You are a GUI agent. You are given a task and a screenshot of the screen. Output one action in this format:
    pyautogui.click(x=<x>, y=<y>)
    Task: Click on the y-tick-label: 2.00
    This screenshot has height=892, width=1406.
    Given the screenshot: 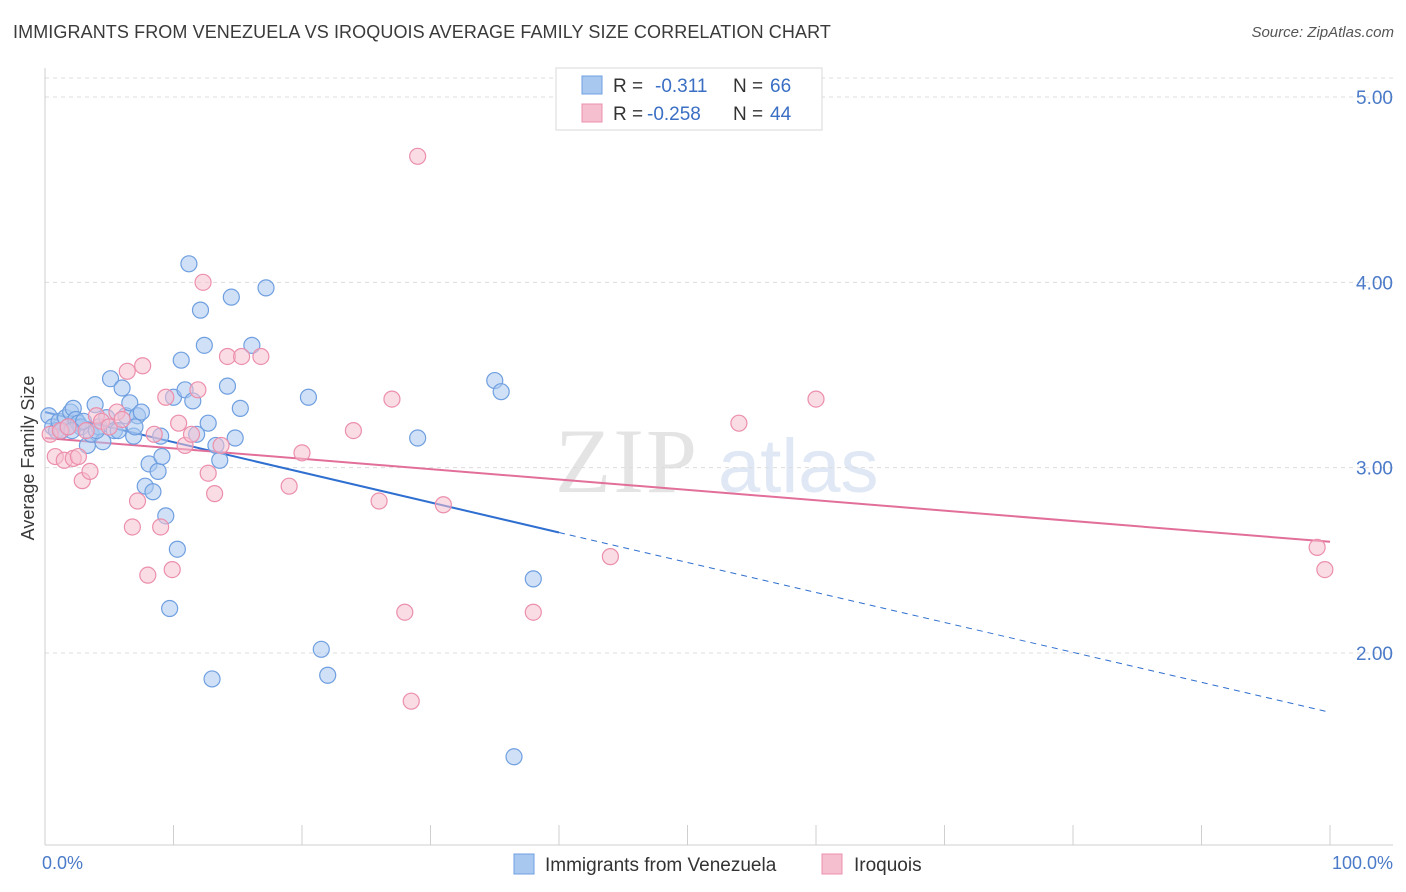 What is the action you would take?
    pyautogui.click(x=1374, y=654)
    